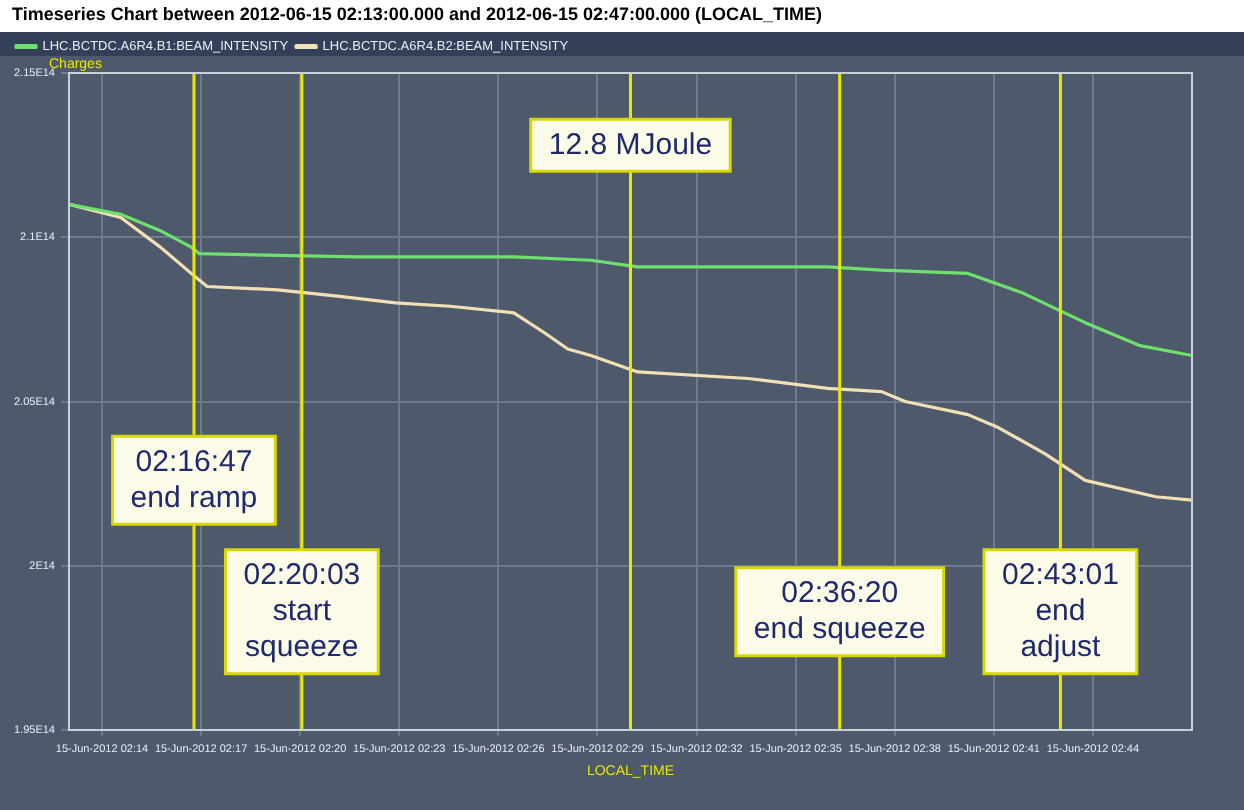  What do you see at coordinates (1060, 611) in the screenshot?
I see `ref-line-label: 02:43:01 end adjust` at bounding box center [1060, 611].